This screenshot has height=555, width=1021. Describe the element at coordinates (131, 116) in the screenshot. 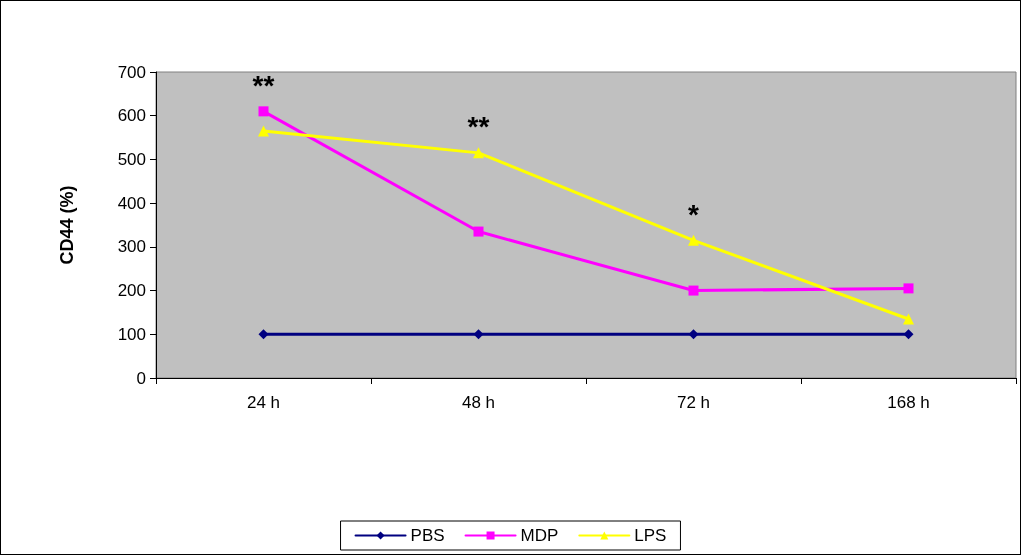

I see `y-tick-label: 600` at that location.